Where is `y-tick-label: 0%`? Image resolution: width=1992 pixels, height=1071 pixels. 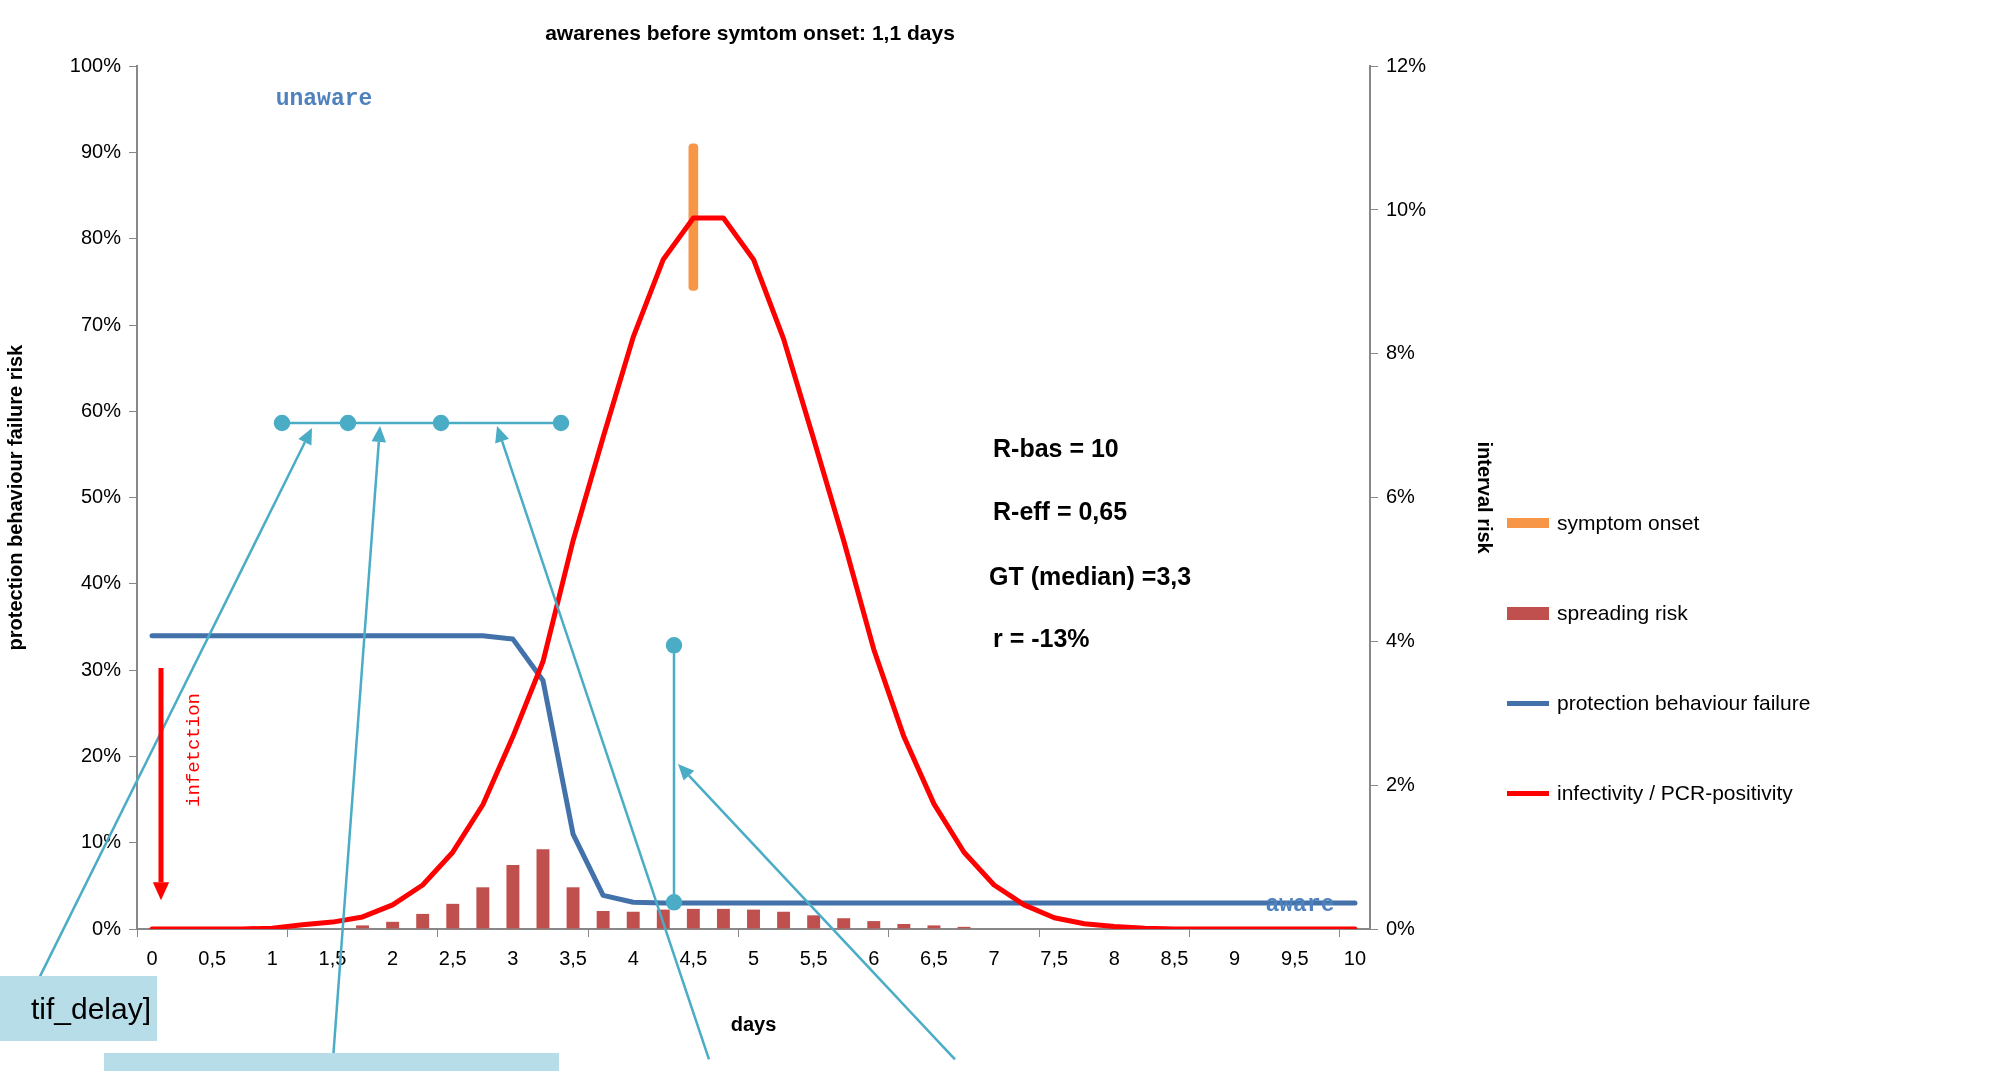 y-tick-label: 0% is located at coordinates (107, 927).